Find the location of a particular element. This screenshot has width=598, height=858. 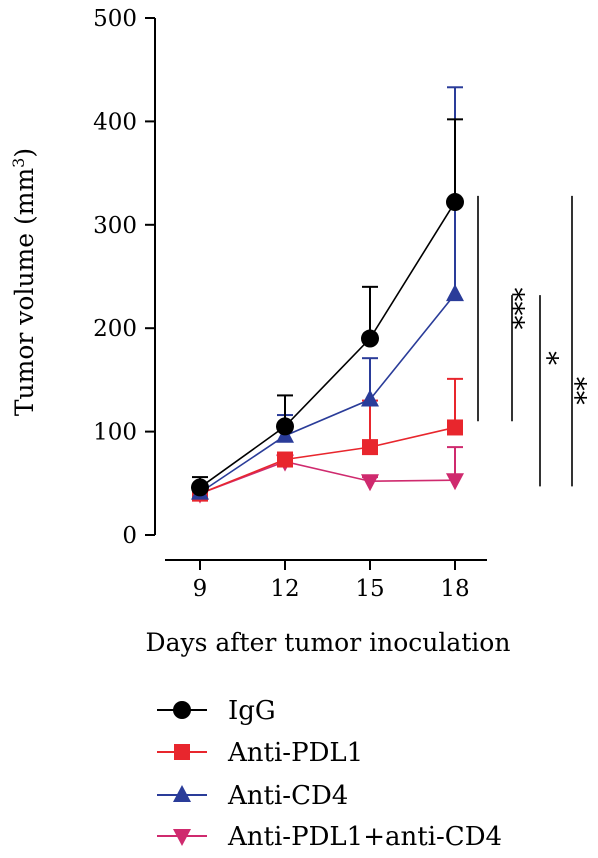

significance-brackets: ********* is located at coordinates (537, 341).